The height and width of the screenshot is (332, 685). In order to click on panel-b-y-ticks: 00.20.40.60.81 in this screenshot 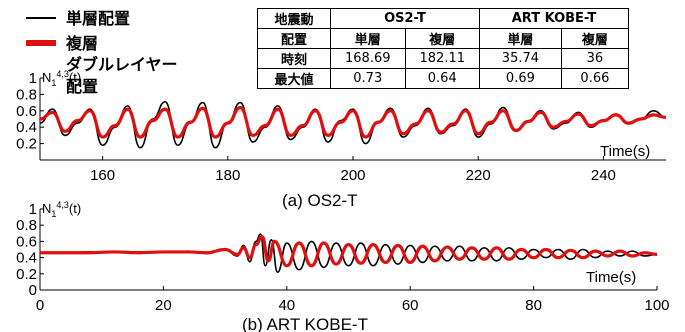, I will do `click(30, 250)`.